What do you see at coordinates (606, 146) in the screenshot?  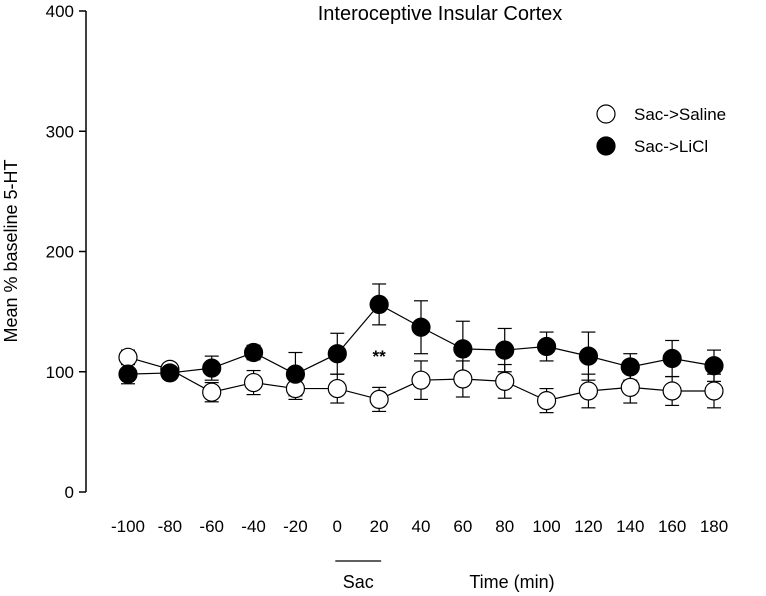 I see `legend-marker-licl` at bounding box center [606, 146].